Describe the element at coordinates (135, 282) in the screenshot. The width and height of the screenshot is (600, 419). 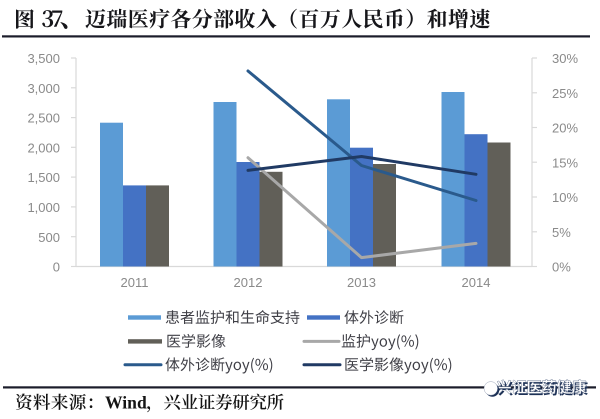
I see `svg-text: 2011` at that location.